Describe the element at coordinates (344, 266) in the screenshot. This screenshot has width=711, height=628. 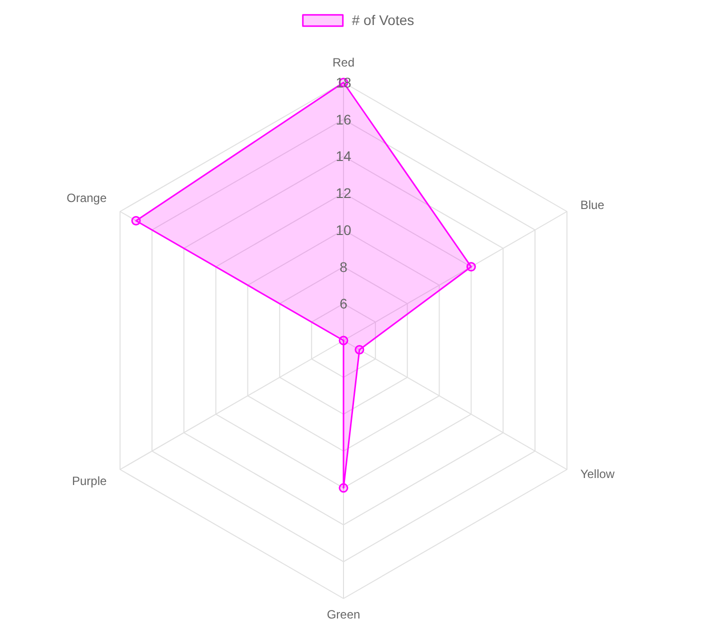
I see `y-tick-label: 8` at that location.